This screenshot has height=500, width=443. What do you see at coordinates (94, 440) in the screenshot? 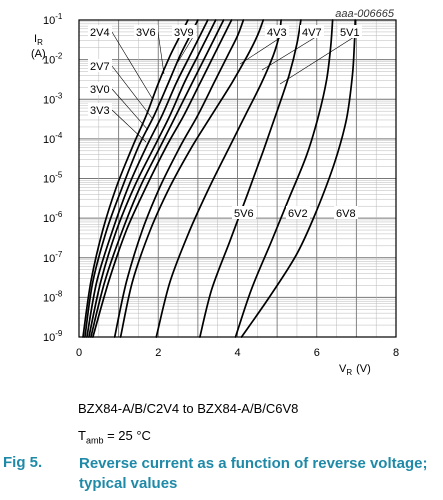
I see `tamb-subscript: amb` at bounding box center [94, 440].